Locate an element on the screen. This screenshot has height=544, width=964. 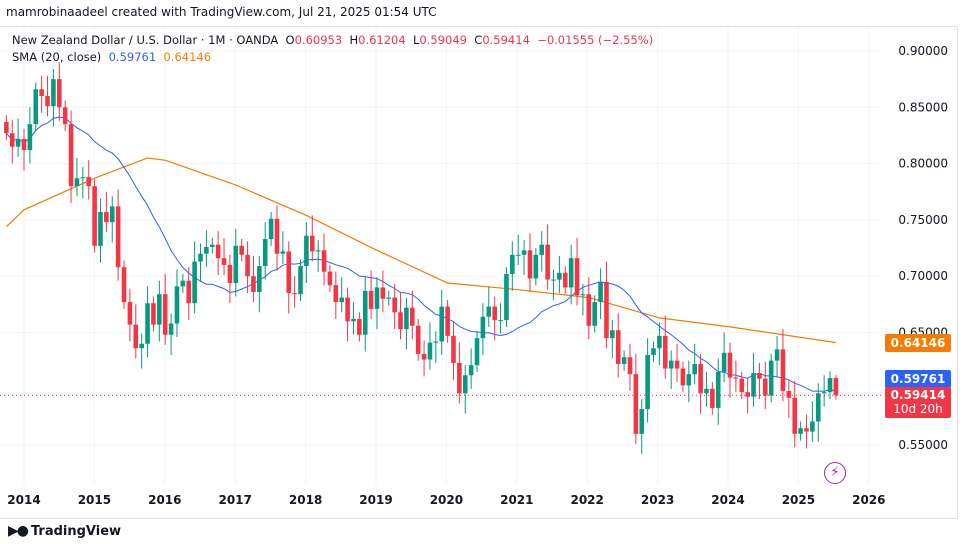
y-tick-label: 0.70000 is located at coordinates (923, 276).